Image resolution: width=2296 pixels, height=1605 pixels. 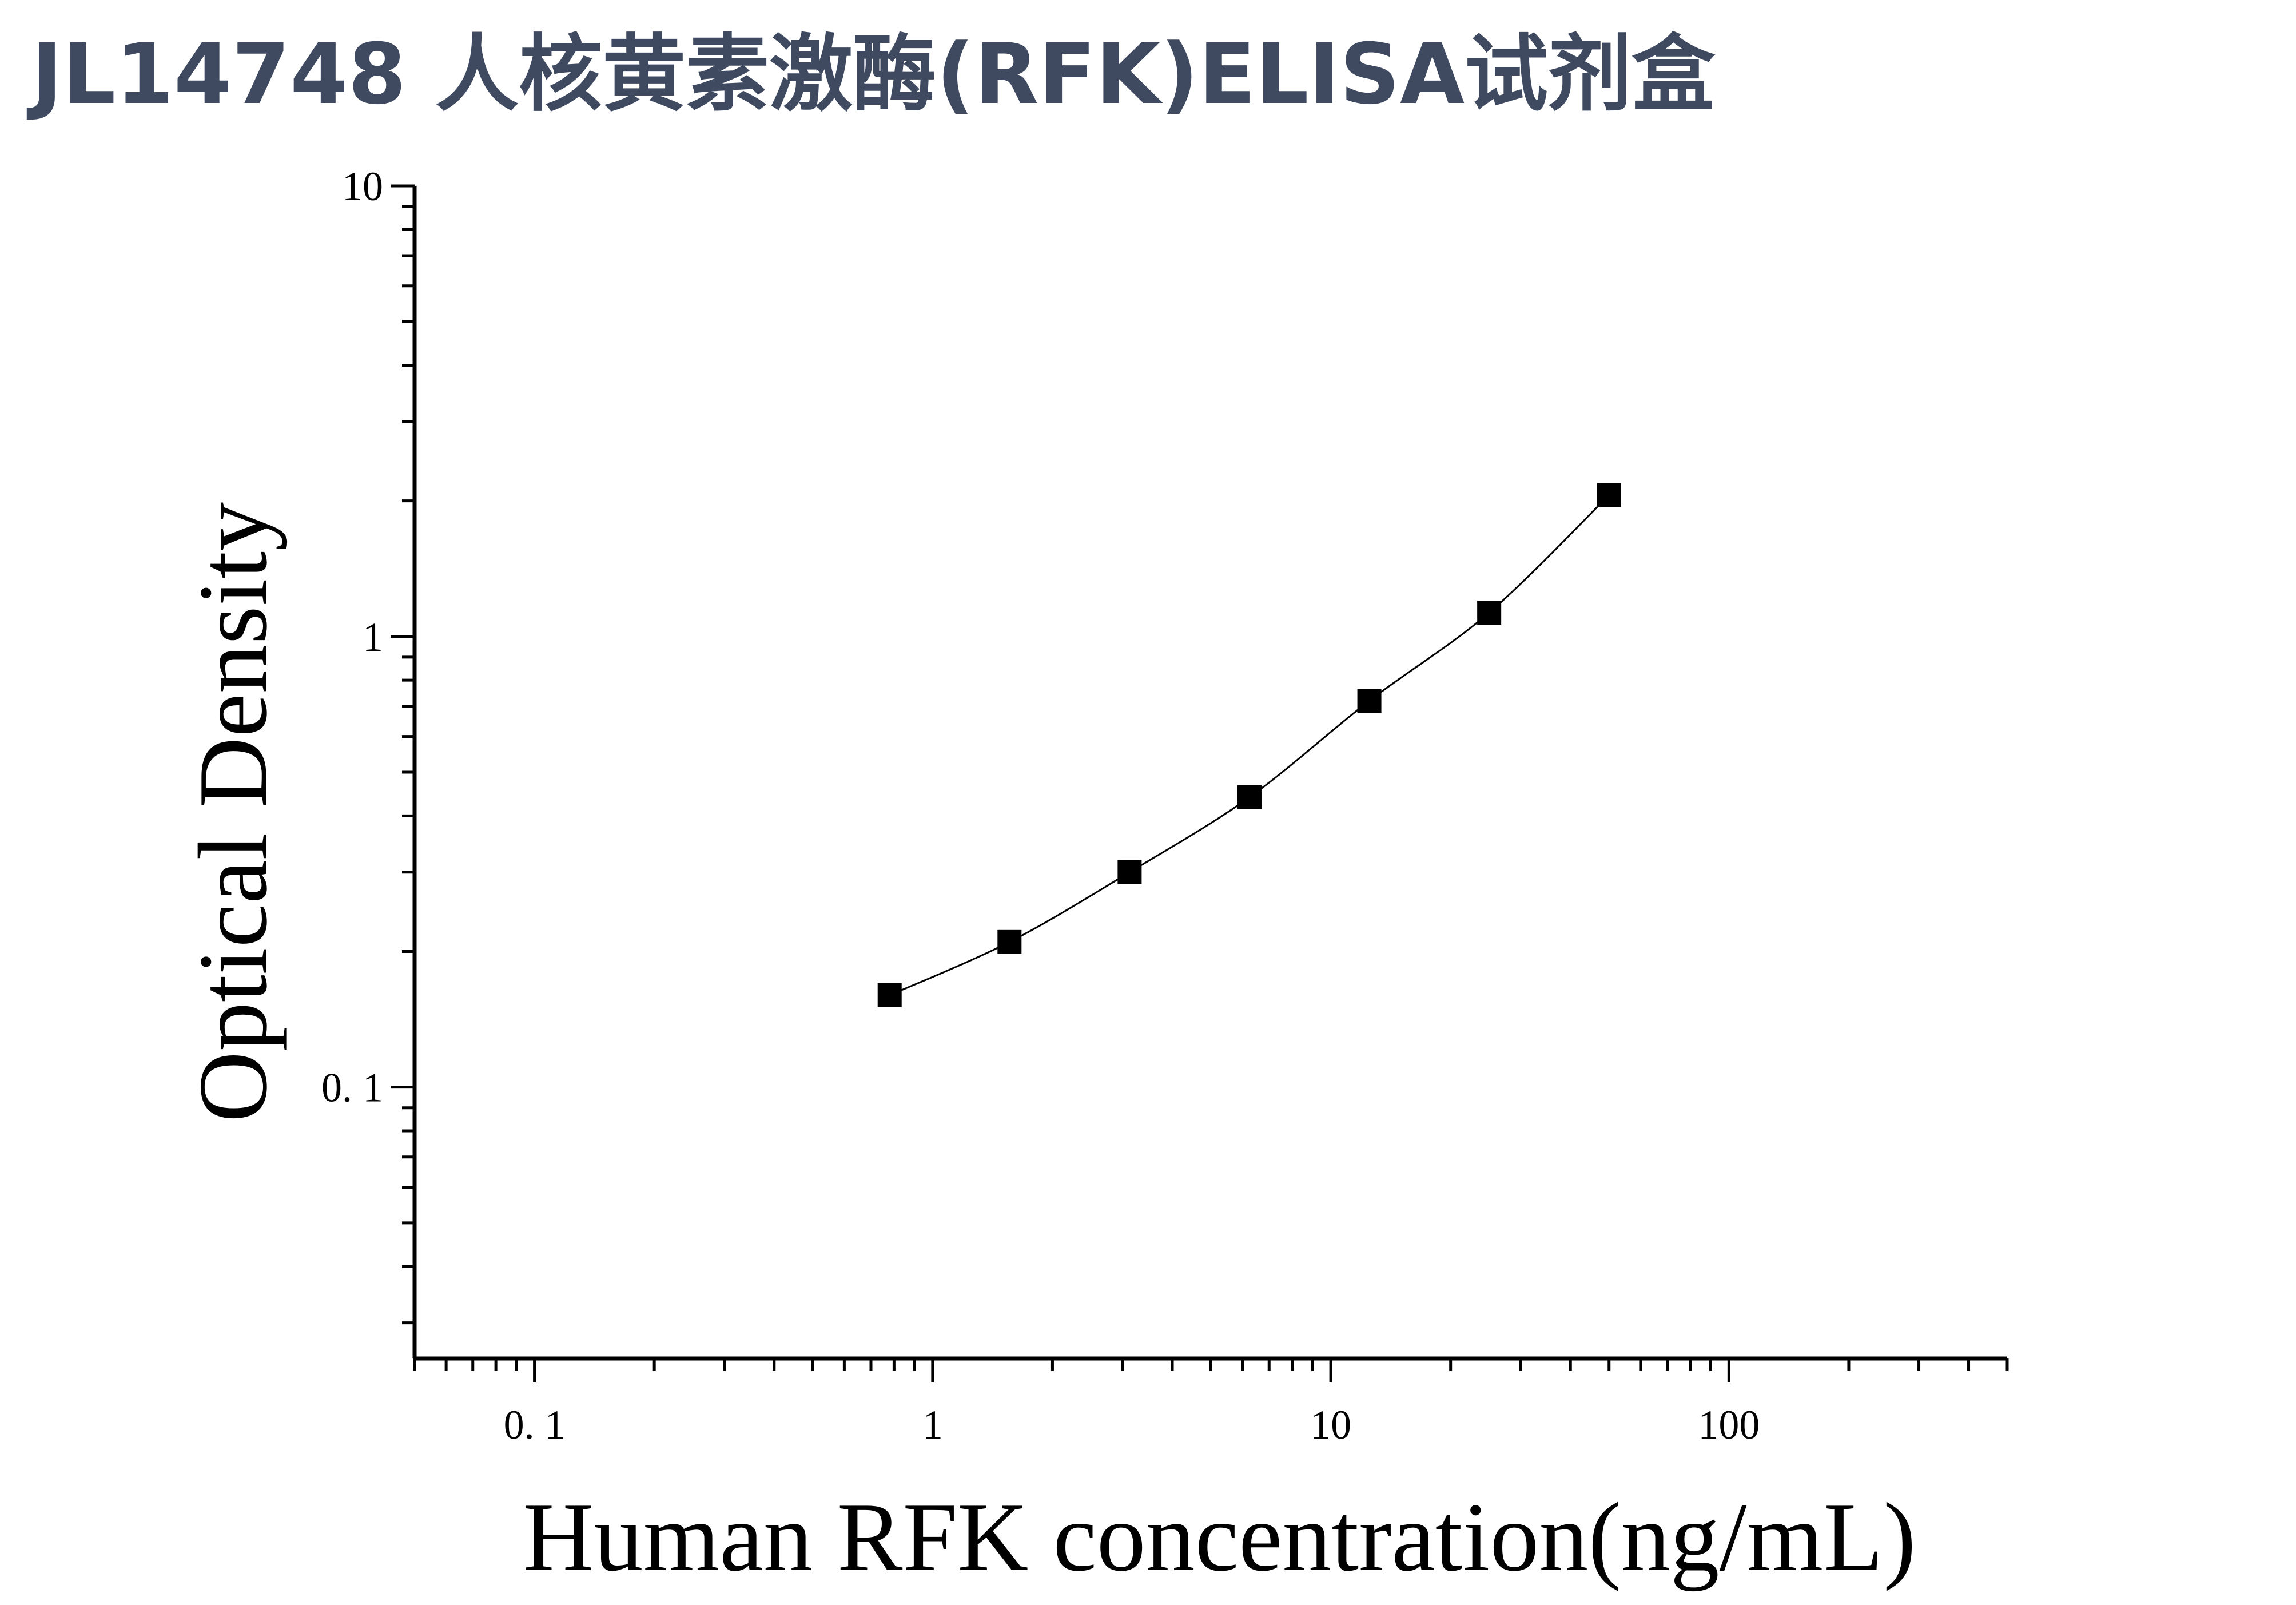 I want to click on fit-curve, so click(x=1250, y=745).